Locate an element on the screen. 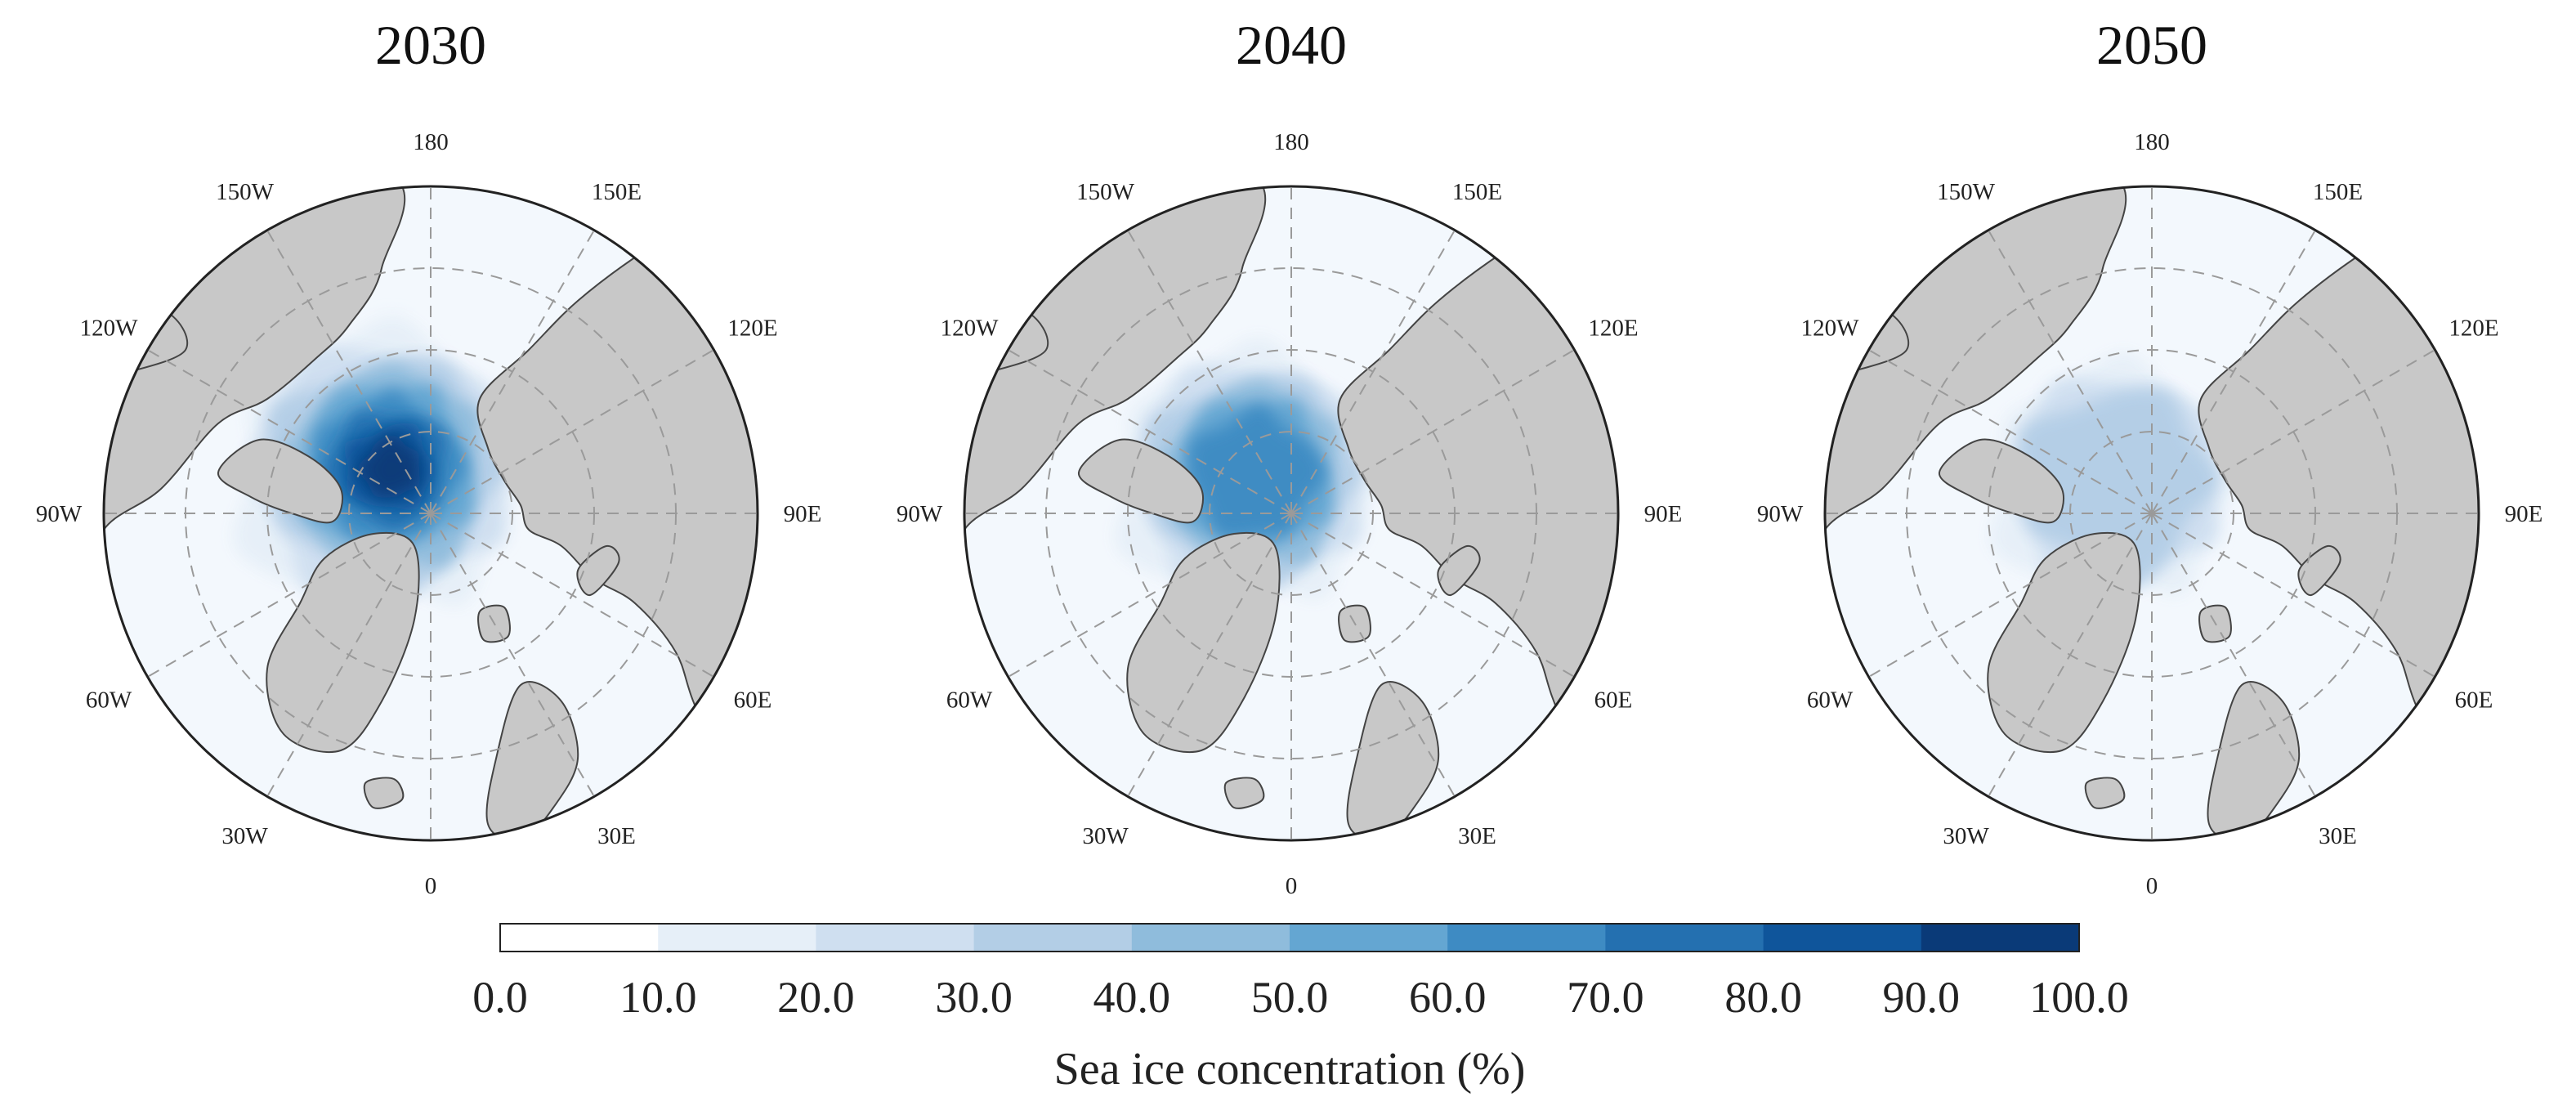 The width and height of the screenshot is (2576, 1115). colorbar-tick-label: 30.0 is located at coordinates (974, 997).